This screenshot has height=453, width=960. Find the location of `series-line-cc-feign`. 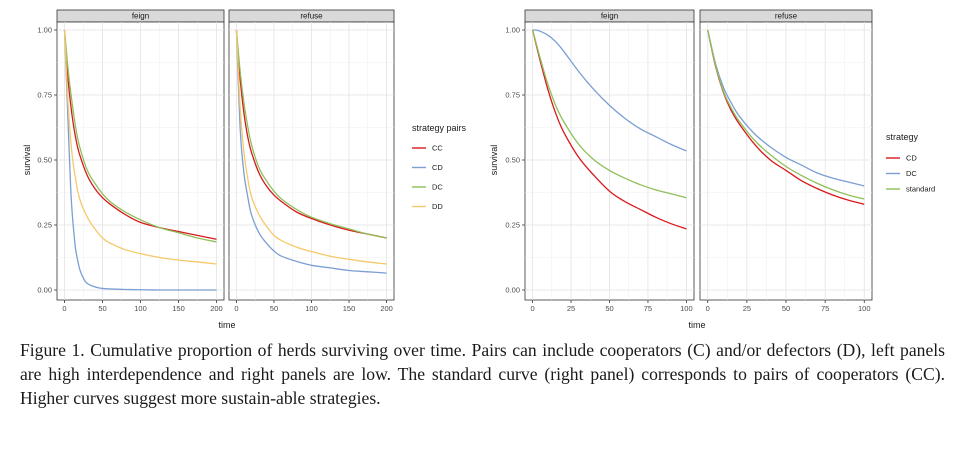

series-line-cc-feign is located at coordinates (140, 134).